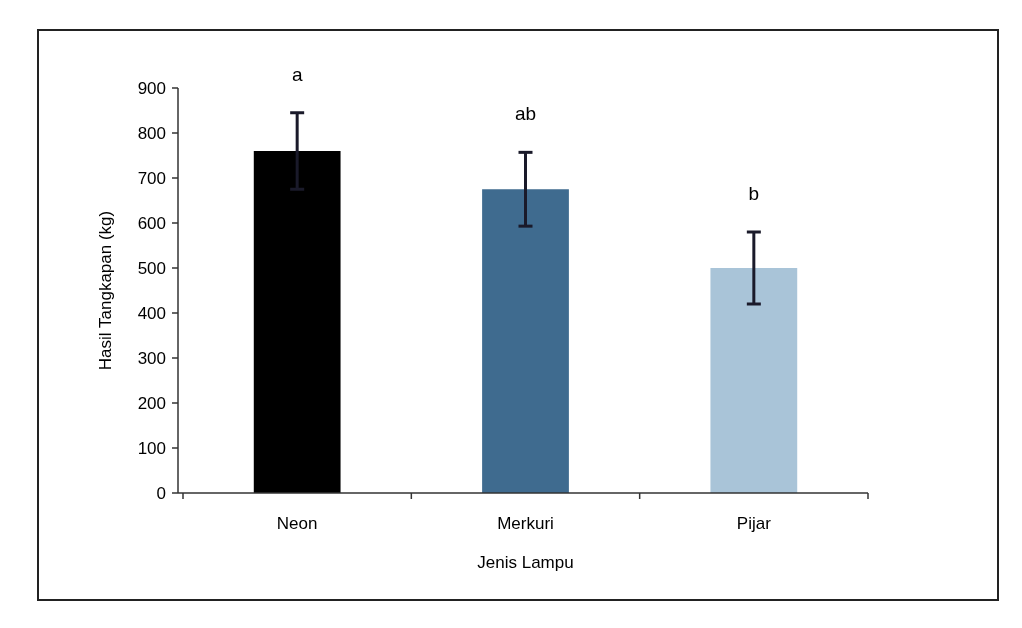 Image resolution: width=1022 pixels, height=628 pixels. I want to click on y-axis-title: Hasil Tangkapan (kg), so click(105, 290).